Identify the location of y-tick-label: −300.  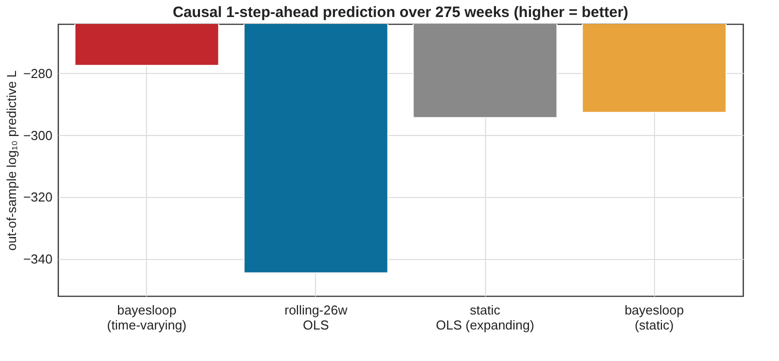
(37, 135).